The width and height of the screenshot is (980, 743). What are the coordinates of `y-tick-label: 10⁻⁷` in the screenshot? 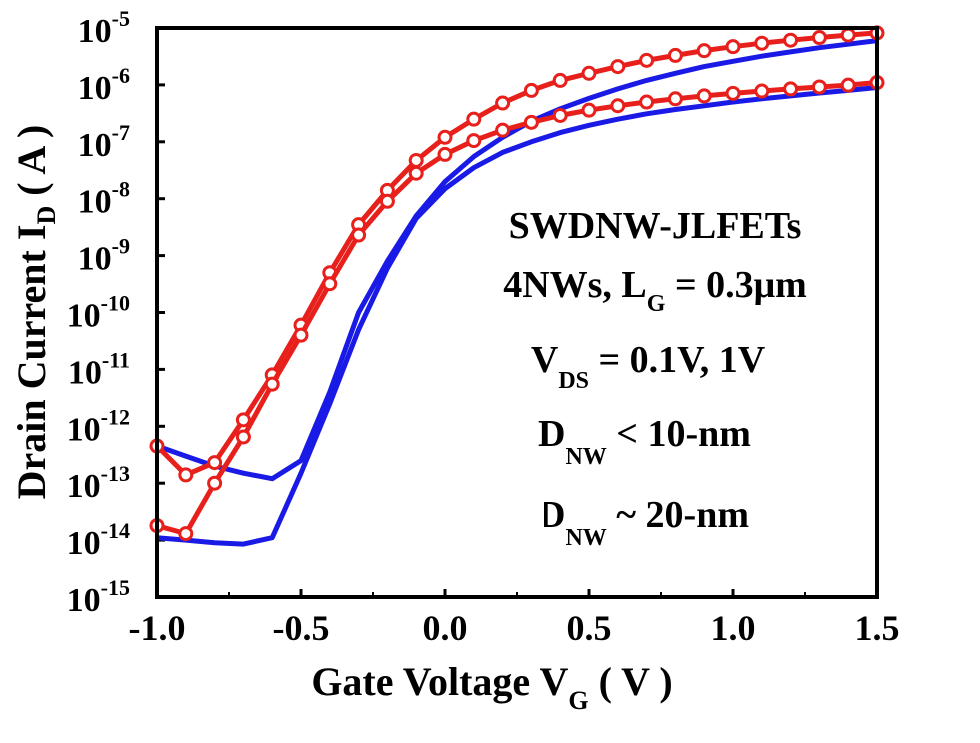 It's located at (104, 142).